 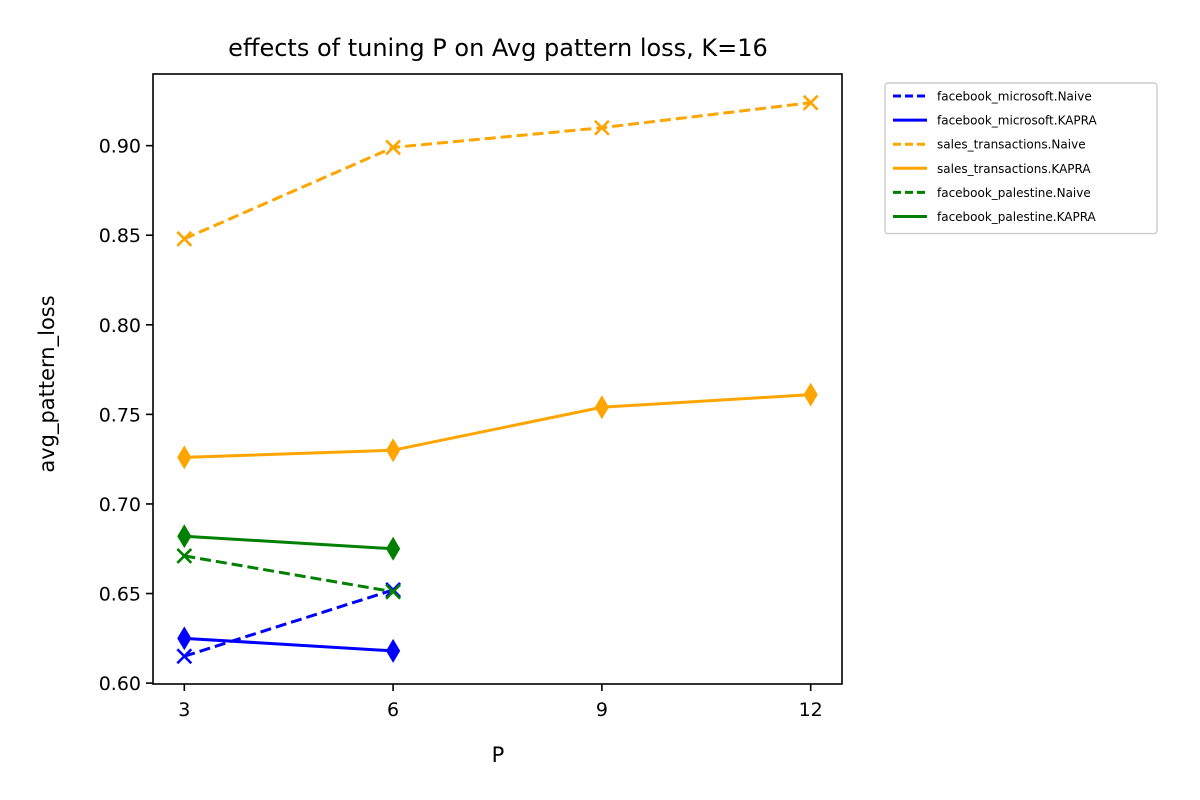 I want to click on x-tick-label: 12, so click(x=811, y=710).